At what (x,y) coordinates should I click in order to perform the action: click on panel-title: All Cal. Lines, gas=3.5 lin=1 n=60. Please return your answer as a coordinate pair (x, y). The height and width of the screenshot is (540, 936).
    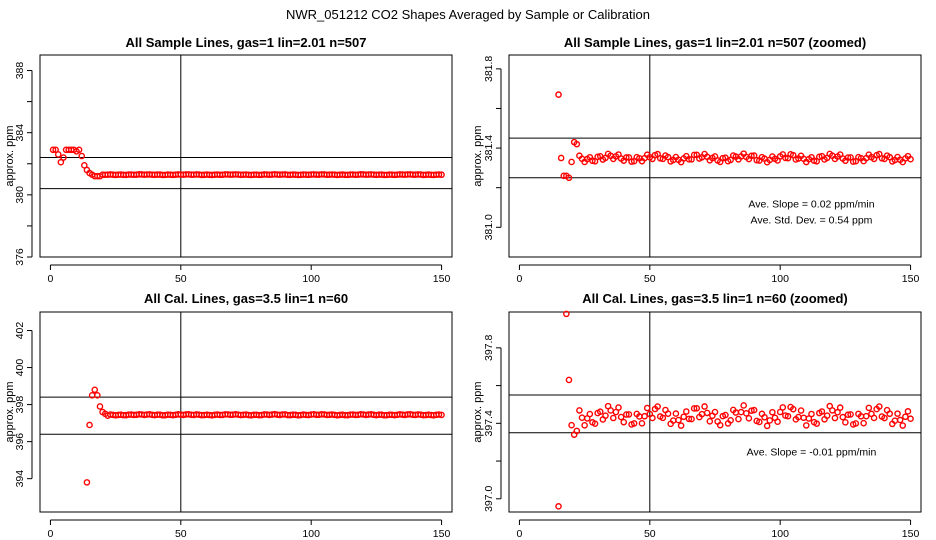
    Looking at the image, I should click on (246, 298).